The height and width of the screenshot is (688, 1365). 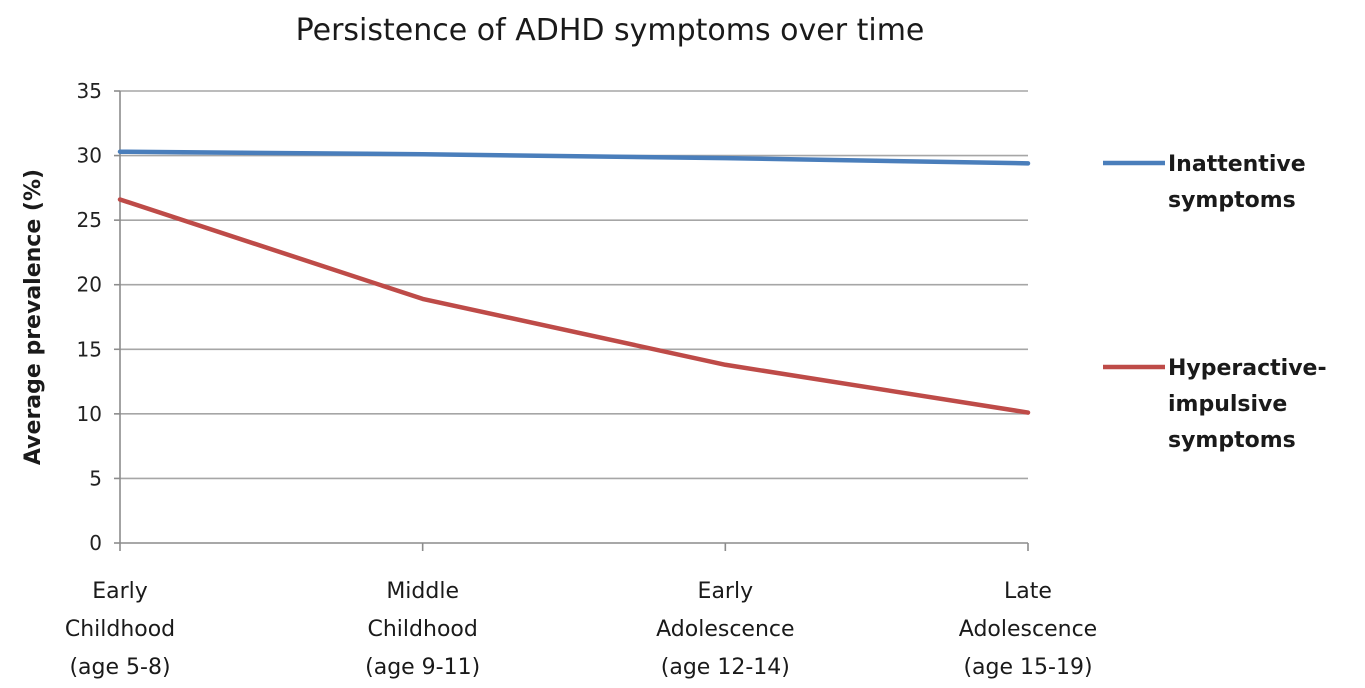 What do you see at coordinates (120, 629) in the screenshot?
I see `x-tick-label: Early Childhood (age 5-8)` at bounding box center [120, 629].